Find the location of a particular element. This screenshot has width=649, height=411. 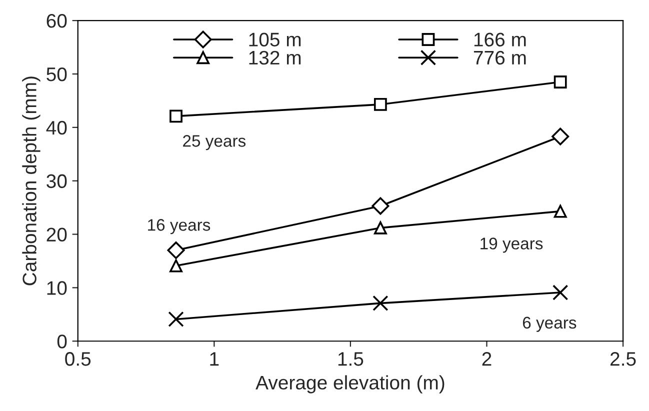

x-tick-label: 1.5 is located at coordinates (351, 359).